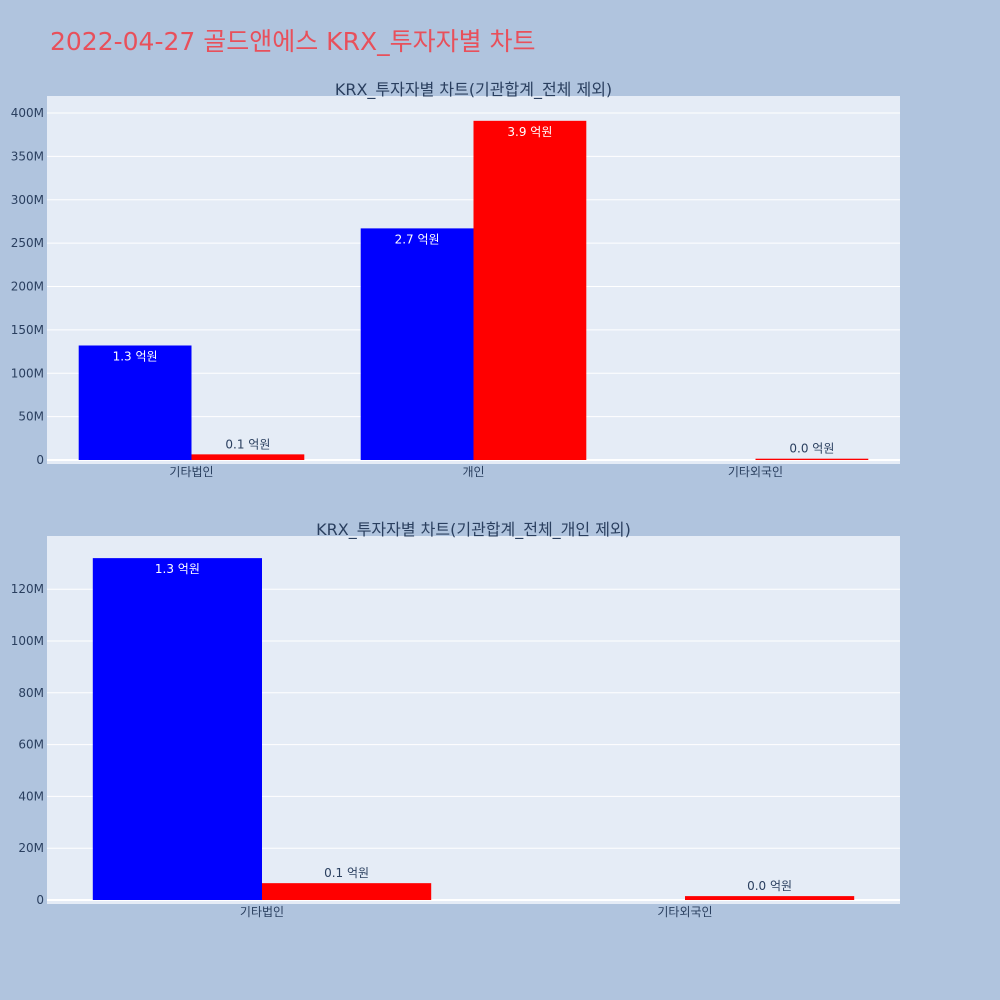  Describe the element at coordinates (31, 417) in the screenshot. I see `y-tick-label: 50M` at that location.